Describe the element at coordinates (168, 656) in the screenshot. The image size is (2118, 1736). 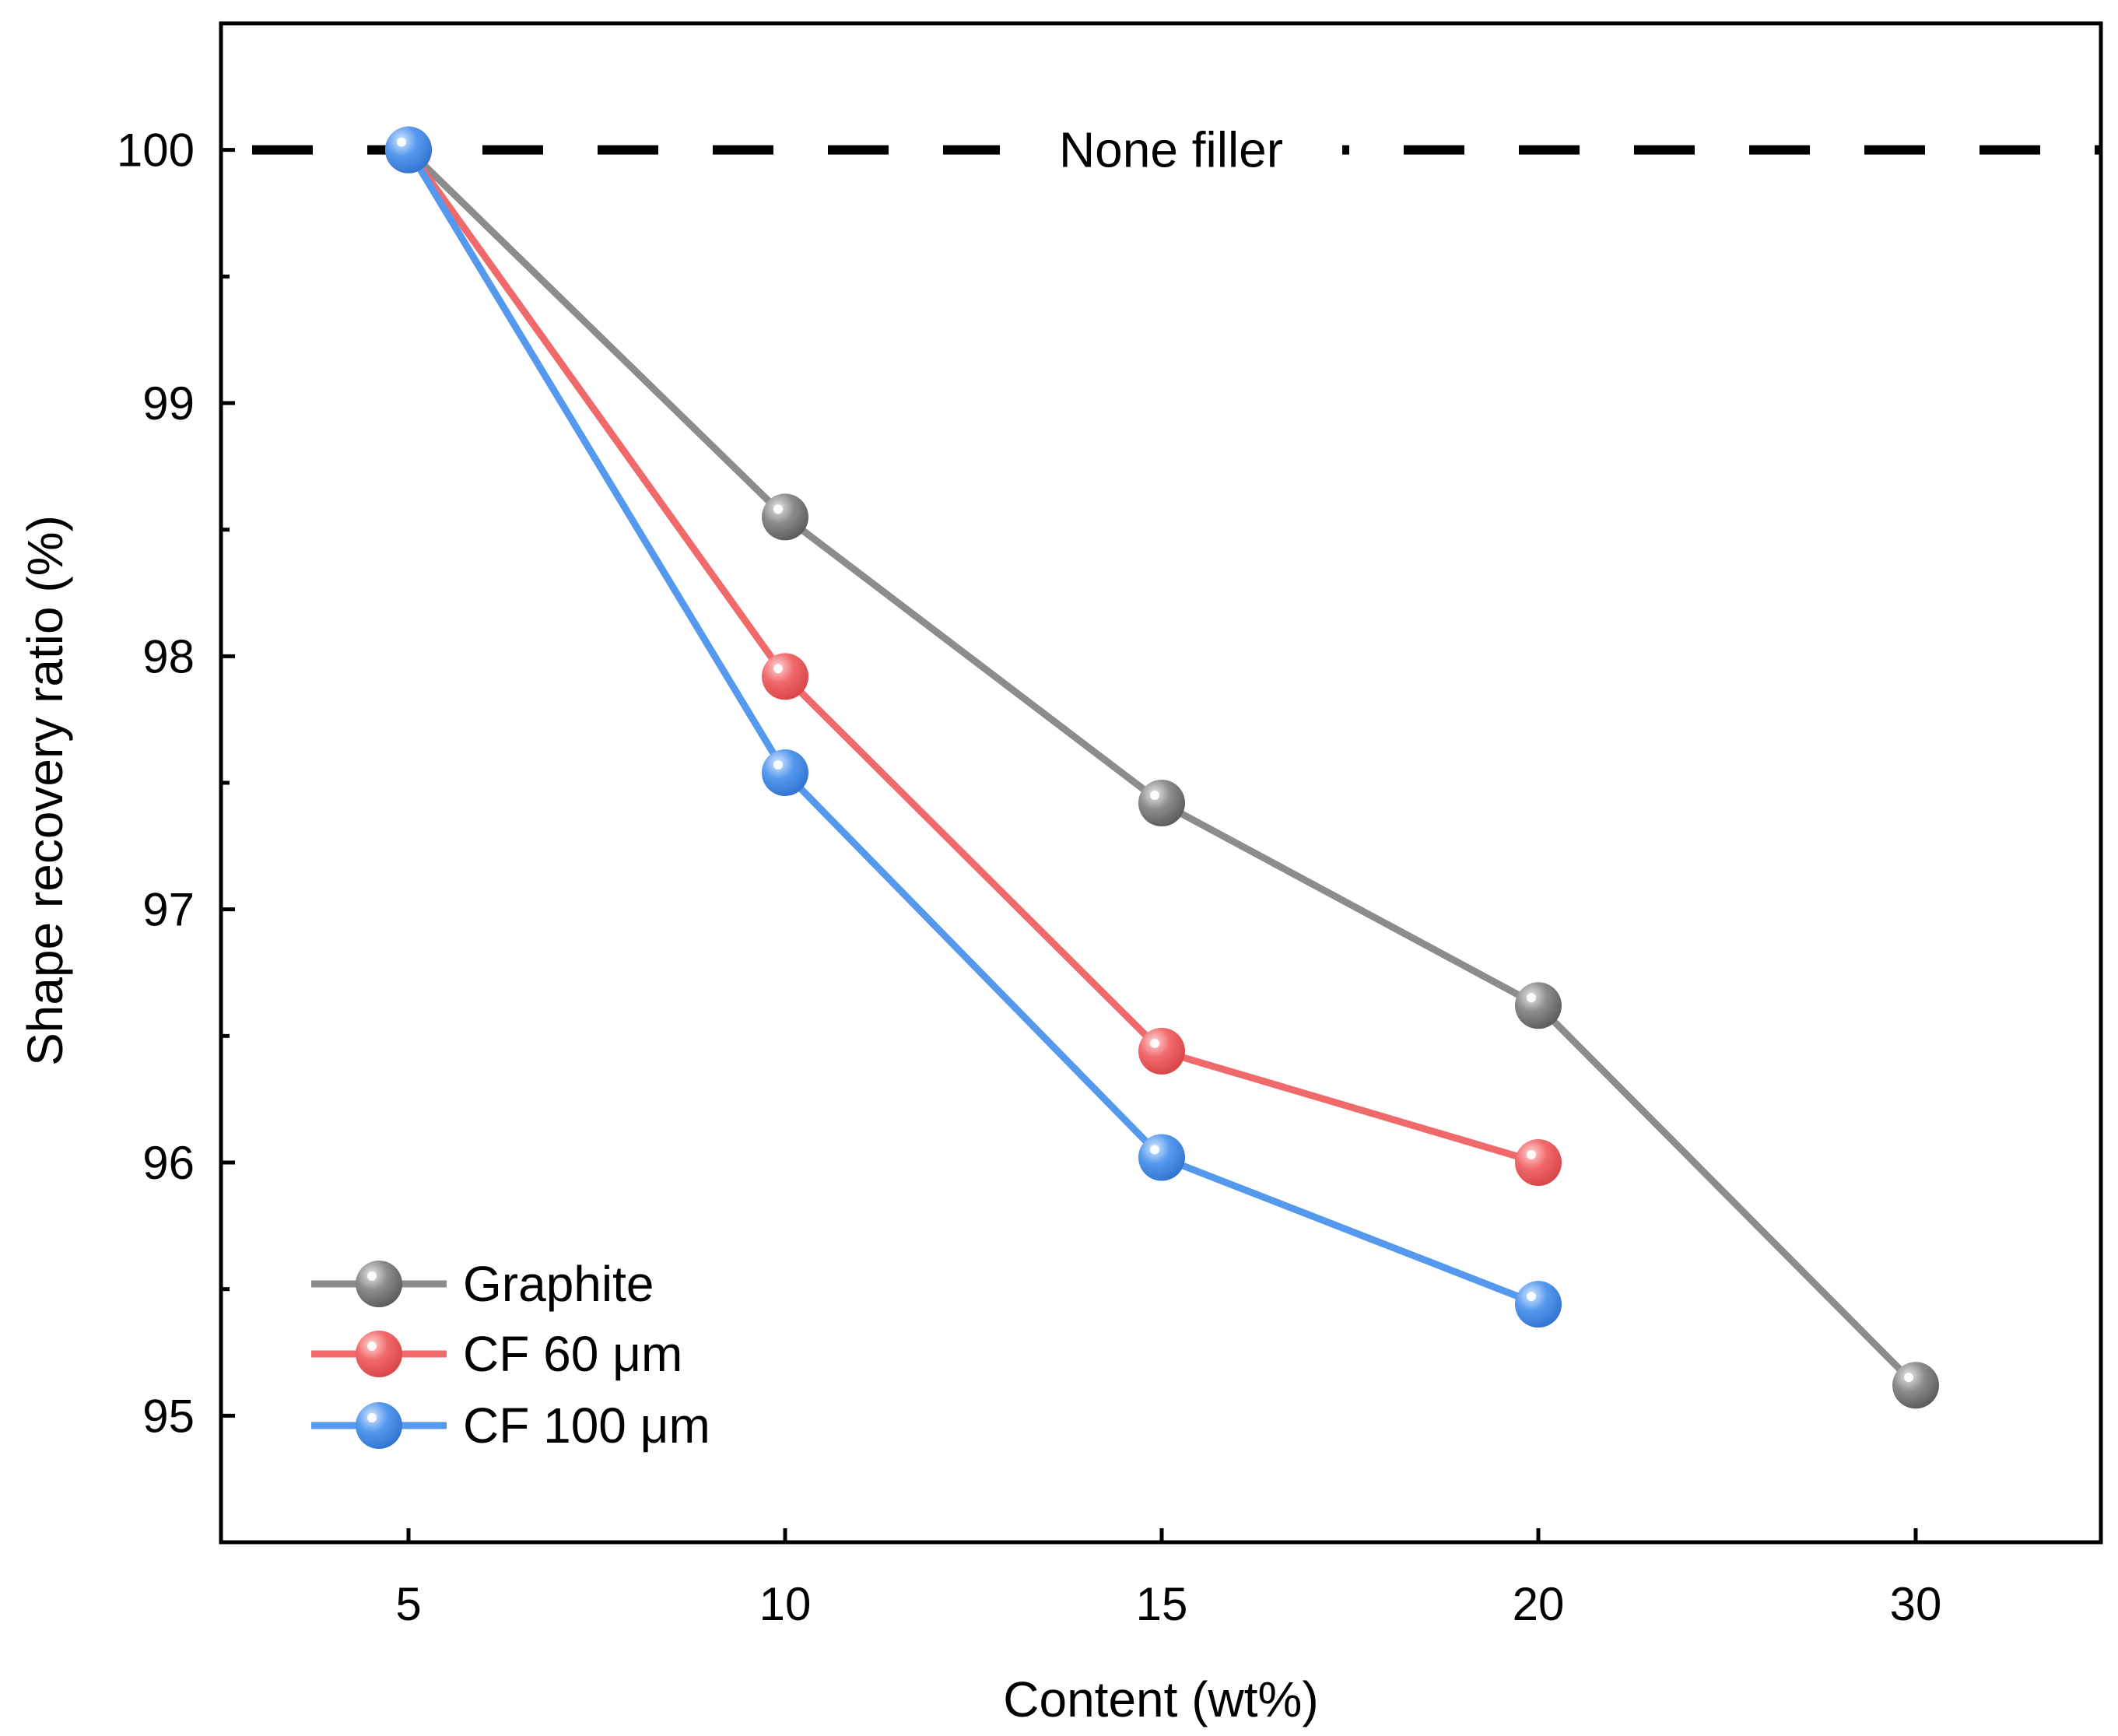
I see `y-tick-label: 98` at that location.